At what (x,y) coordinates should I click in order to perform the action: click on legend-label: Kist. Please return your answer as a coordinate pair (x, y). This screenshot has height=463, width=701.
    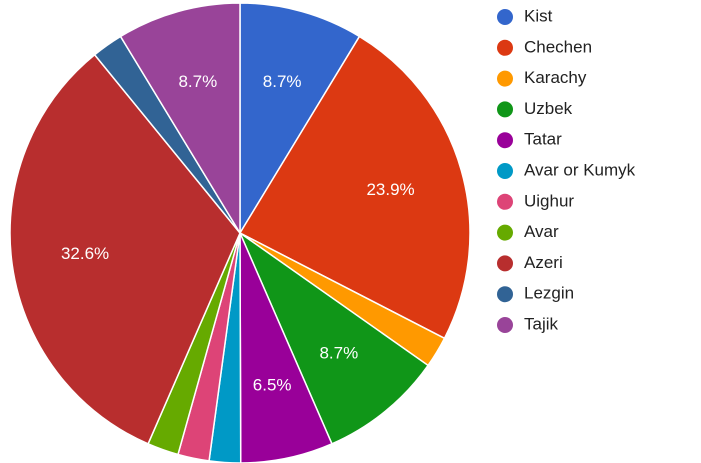
    Looking at the image, I should click on (538, 15).